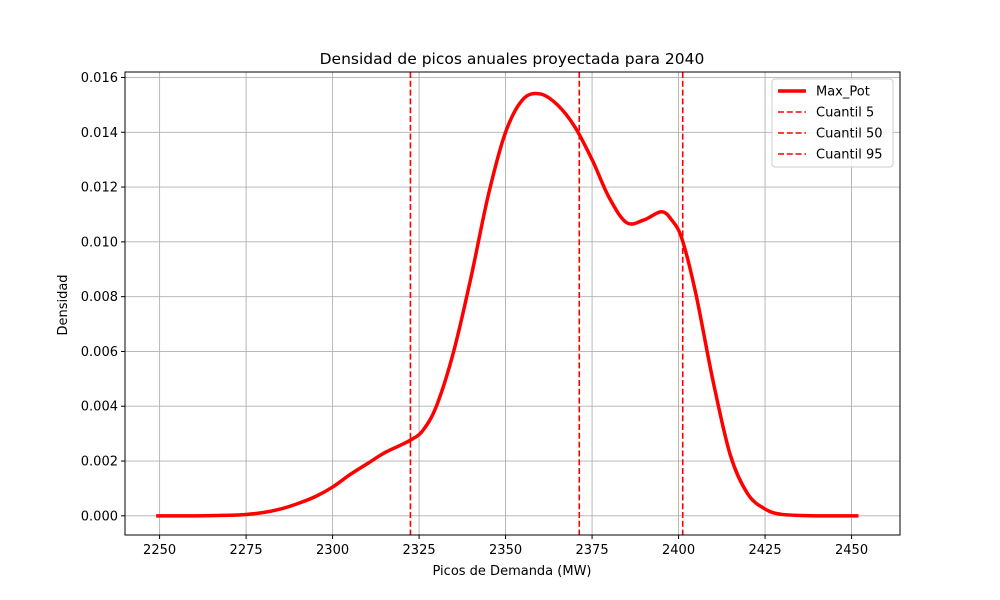 The width and height of the screenshot is (1000, 600). I want to click on x-tick-label: 2275, so click(246, 550).